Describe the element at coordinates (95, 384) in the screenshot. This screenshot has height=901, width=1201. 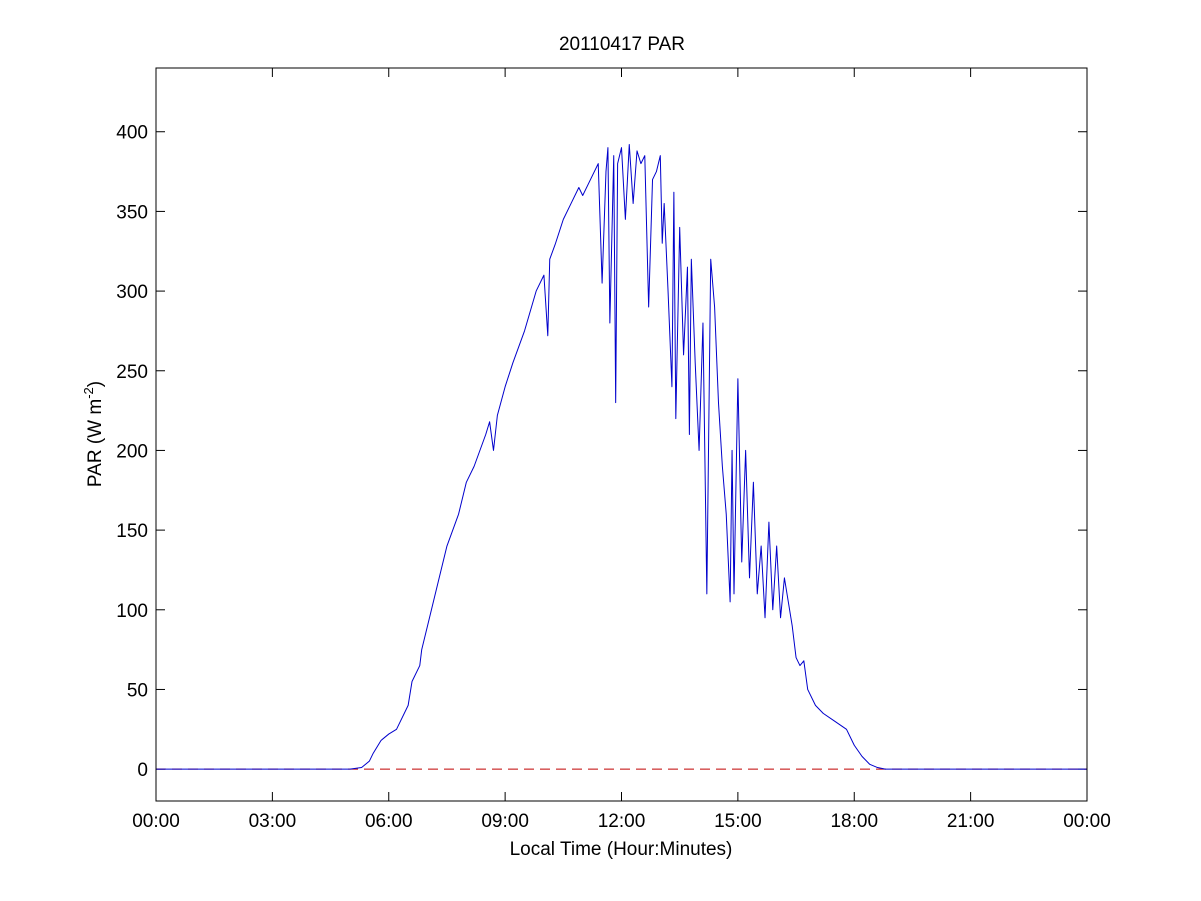
I see `y-axis-label-close: )` at that location.